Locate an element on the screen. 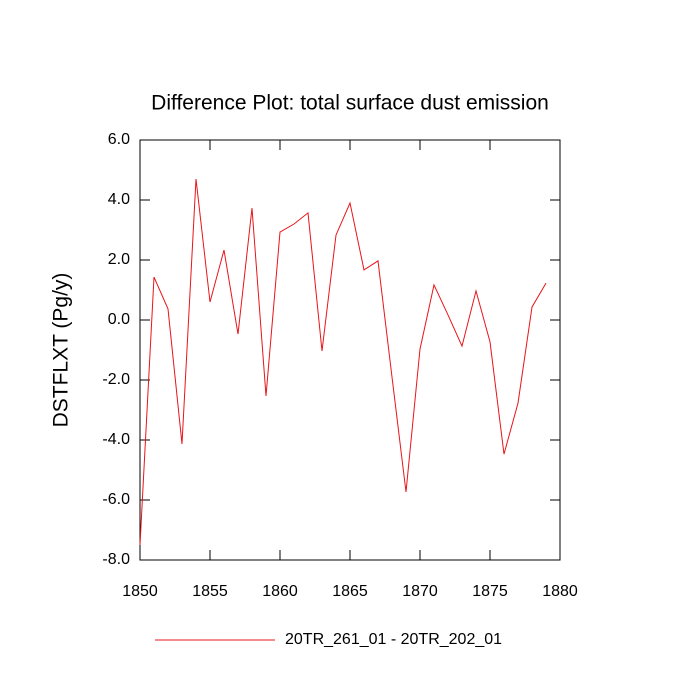 The height and width of the screenshot is (700, 700). y-tick-label: 6.0 is located at coordinates (119, 139).